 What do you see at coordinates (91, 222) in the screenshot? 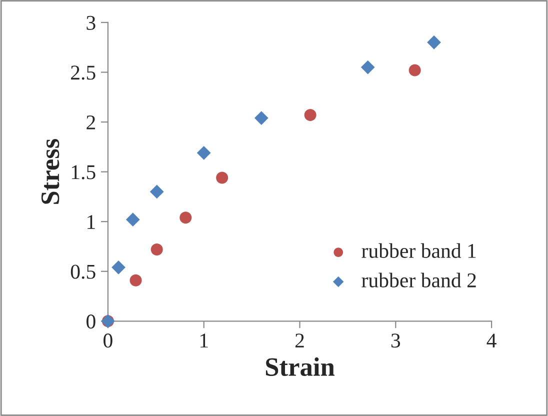
I see `y-tick-label: 1` at bounding box center [91, 222].